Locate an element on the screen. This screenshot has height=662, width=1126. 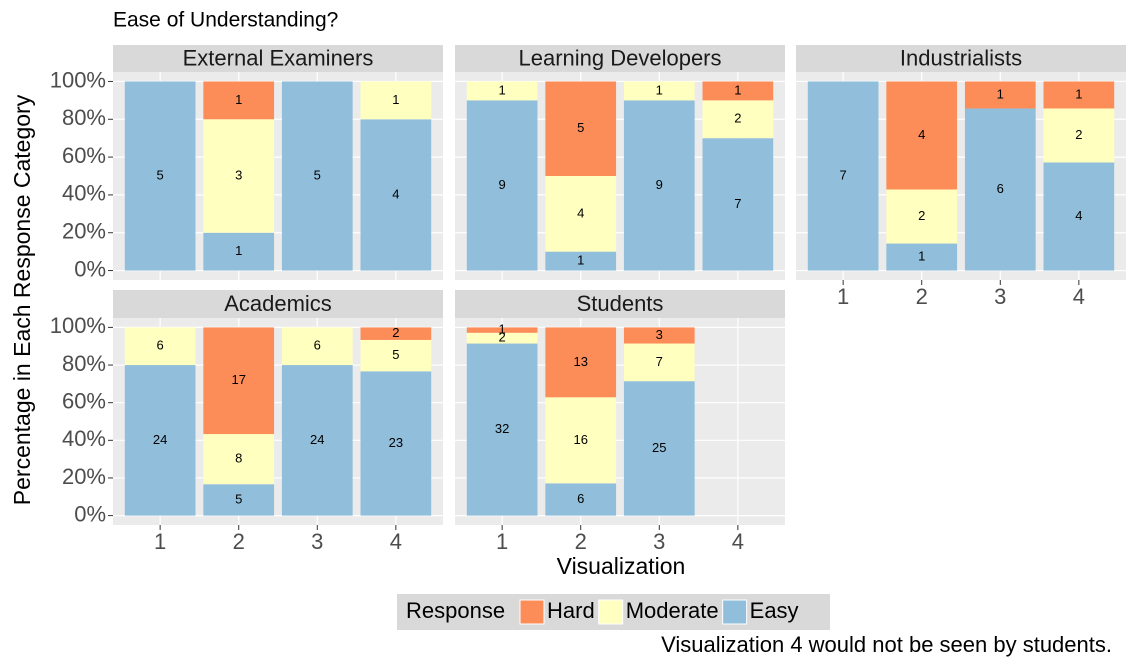
data-label: 16 is located at coordinates (580, 439).